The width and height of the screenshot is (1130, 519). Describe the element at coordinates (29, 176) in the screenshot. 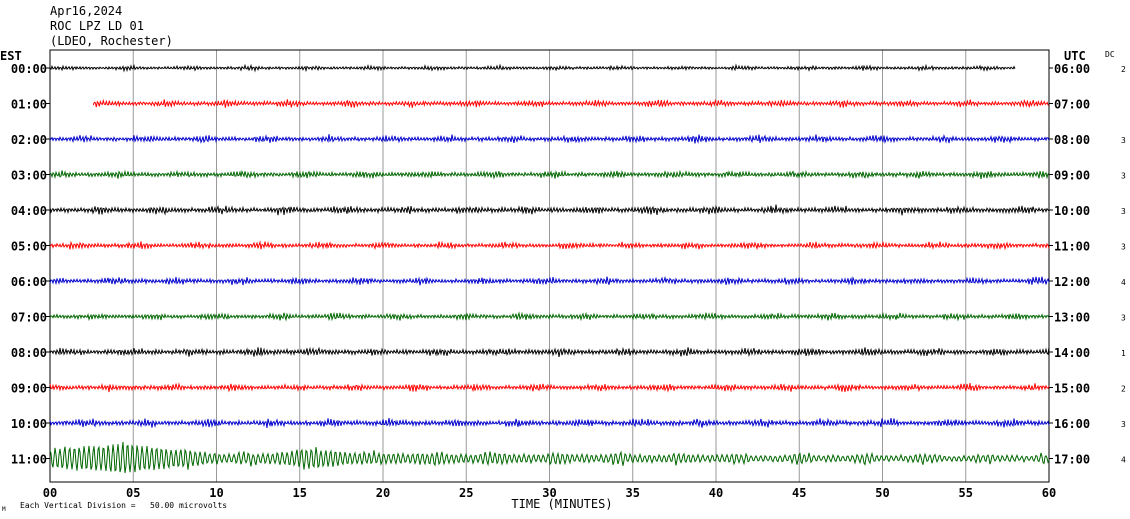

I see `est-tick-label: 03:00` at that location.